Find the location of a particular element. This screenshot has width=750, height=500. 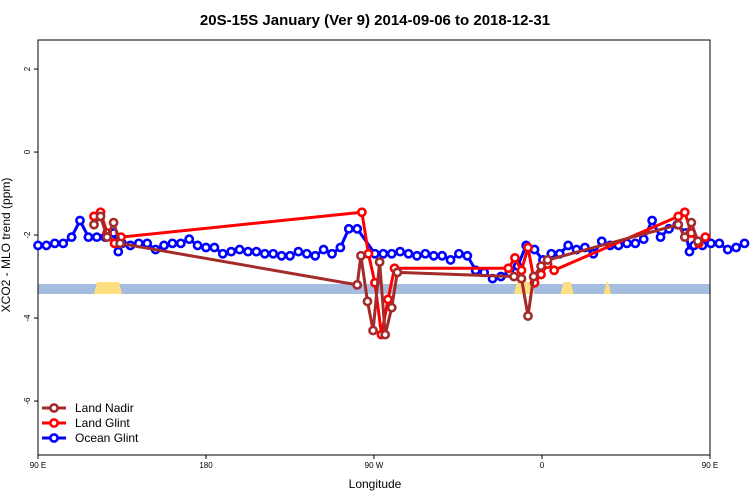

series-ocean-glint is located at coordinates (391, 249).